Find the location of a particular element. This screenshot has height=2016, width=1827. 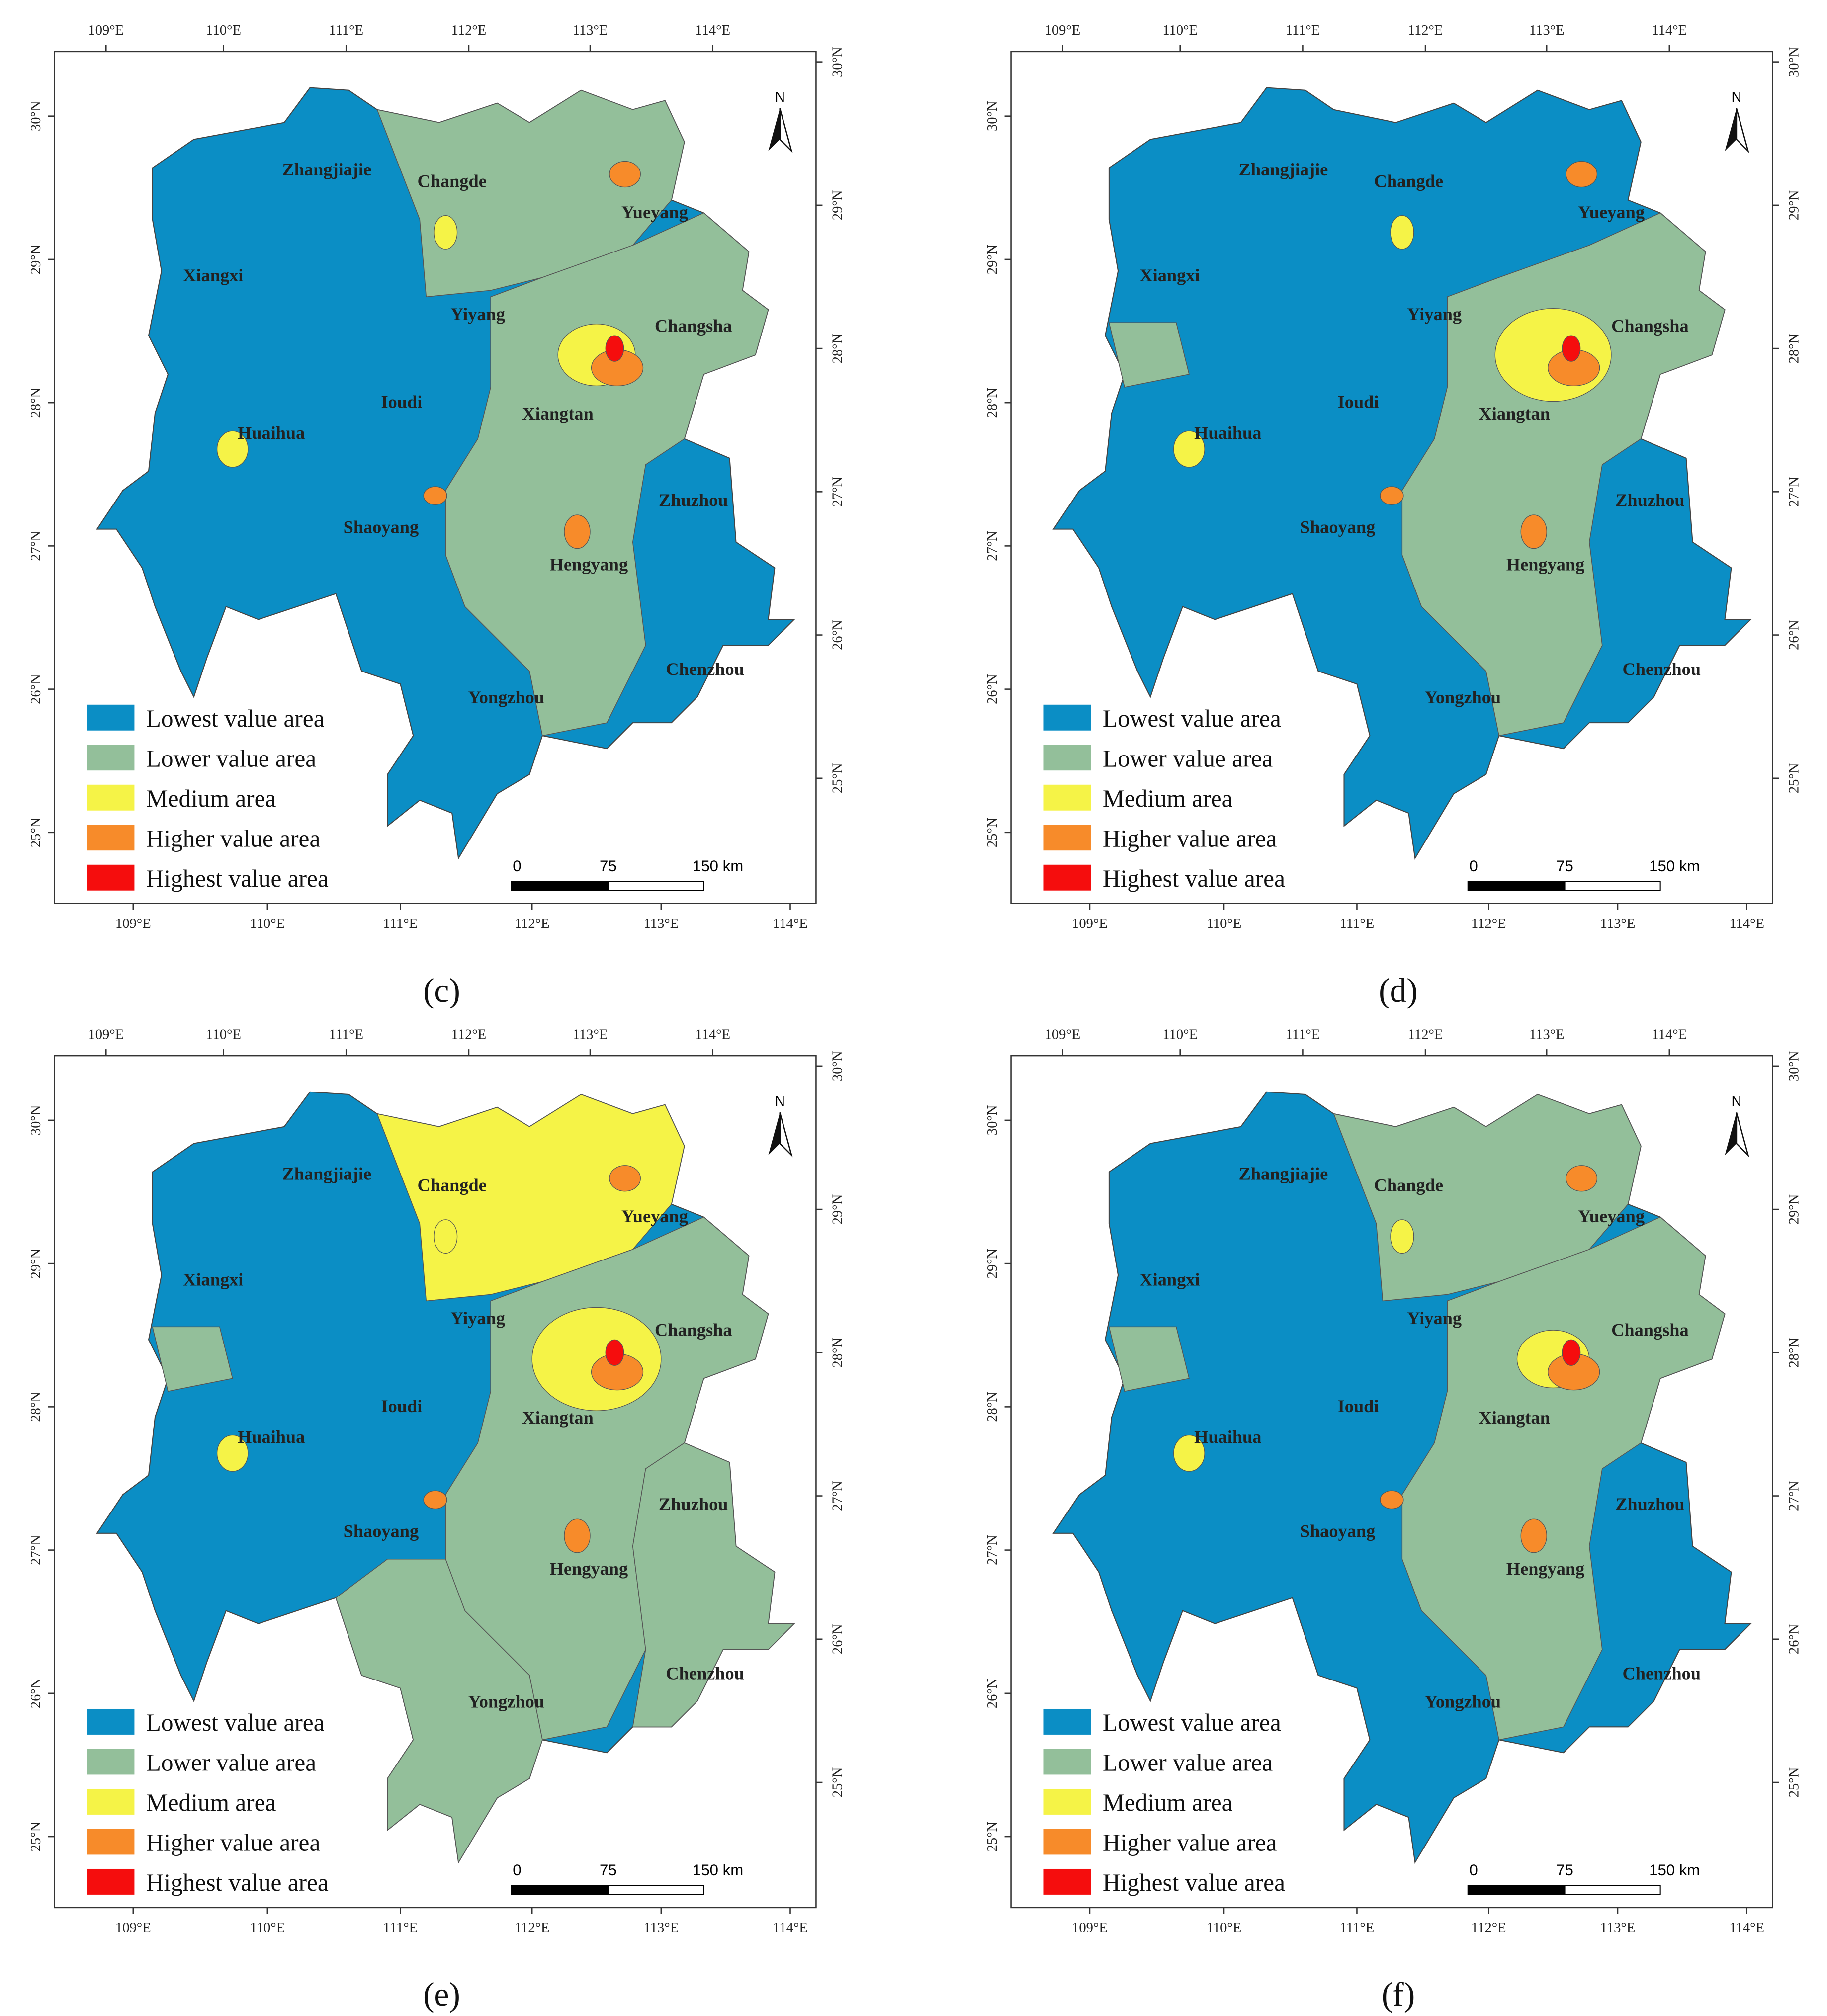

city-label: Changde is located at coordinates (1409, 181).